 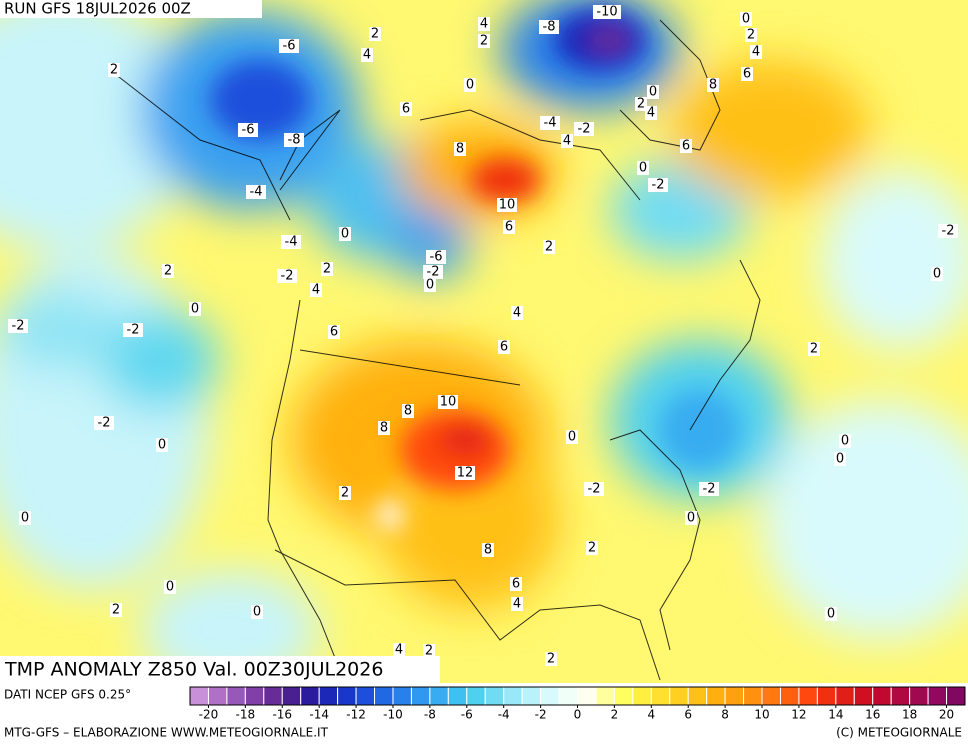 What do you see at coordinates (430, 715) in the screenshot?
I see `colorbar-tick-label: -8` at bounding box center [430, 715].